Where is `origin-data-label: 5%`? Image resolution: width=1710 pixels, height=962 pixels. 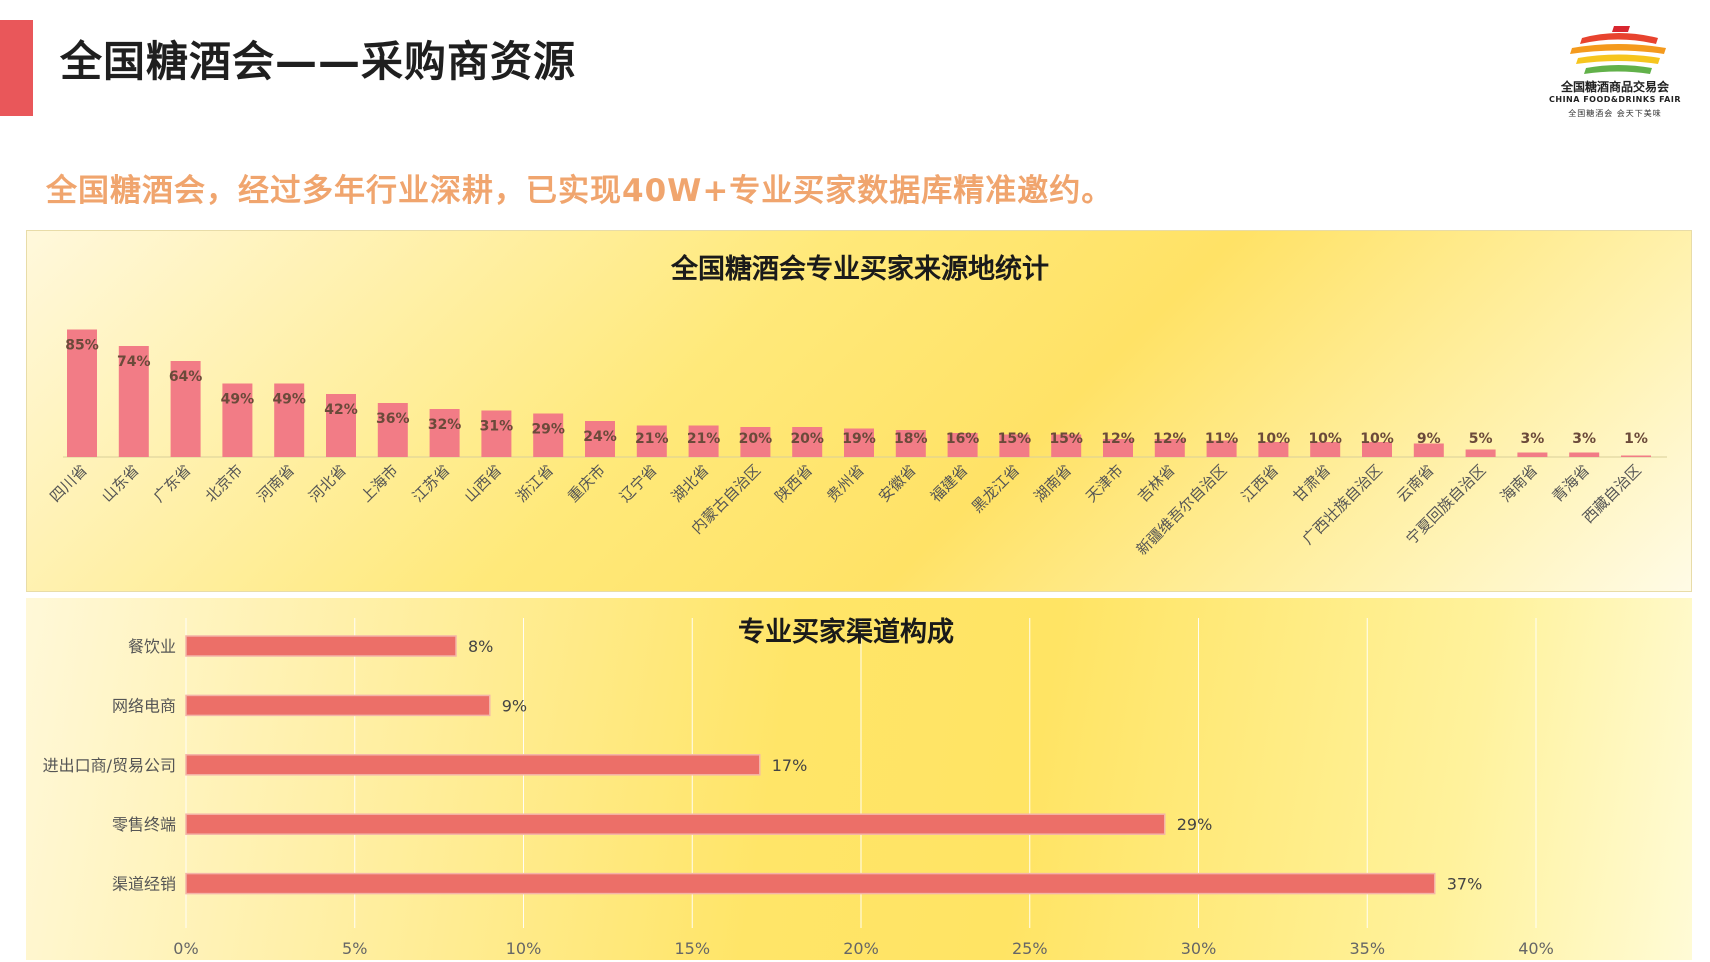 origin-data-label: 5% is located at coordinates (1481, 439).